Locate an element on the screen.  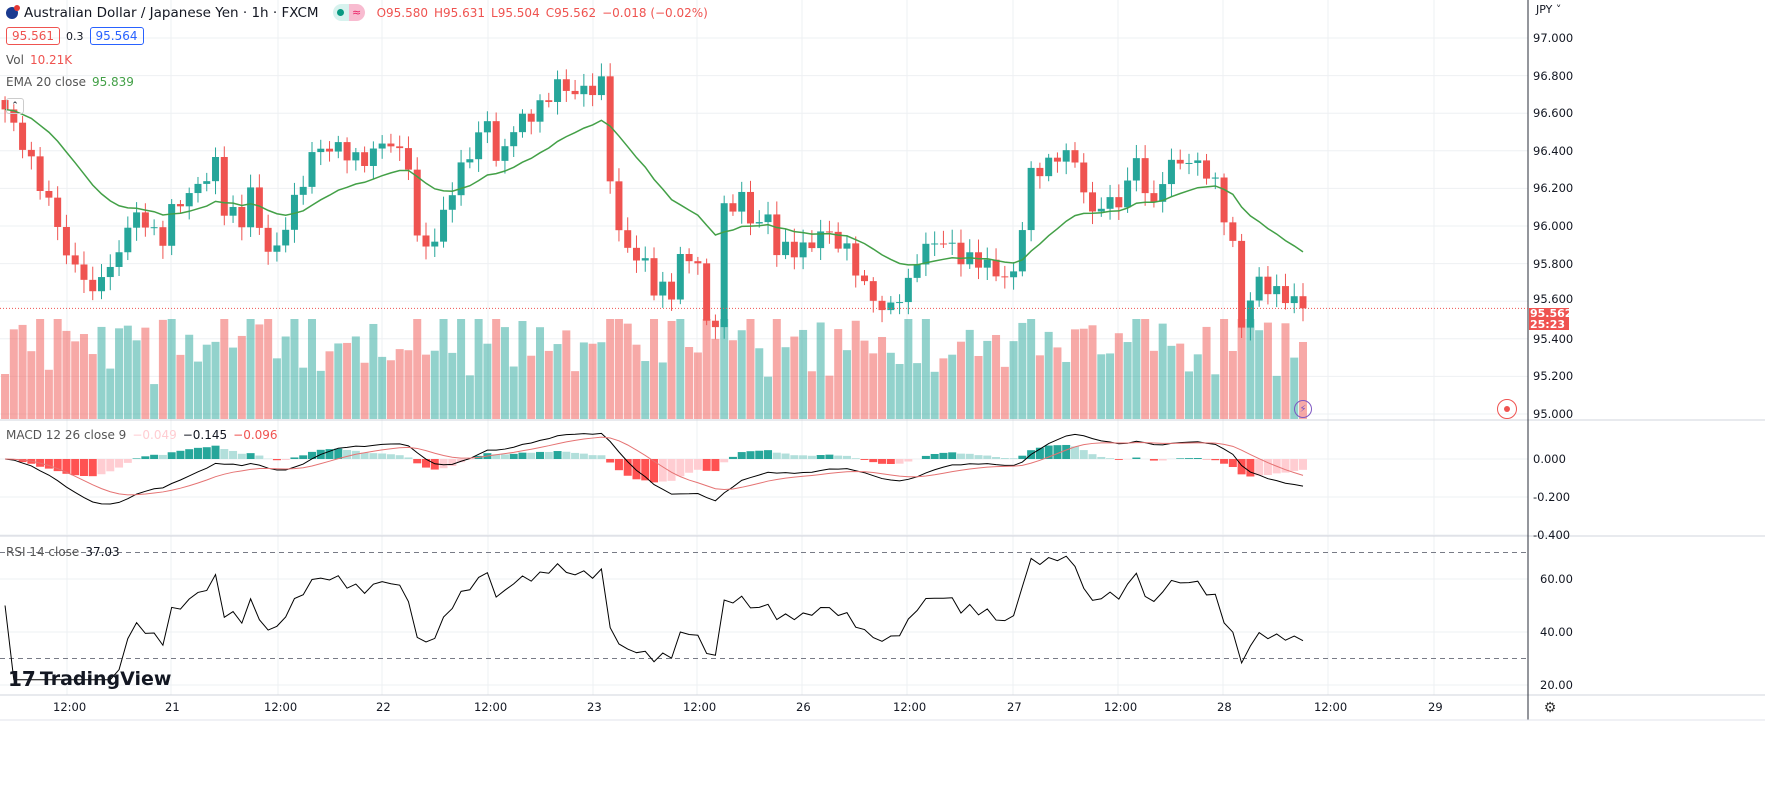
macd-histogram-value: −0.049 is located at coordinates (154, 435).